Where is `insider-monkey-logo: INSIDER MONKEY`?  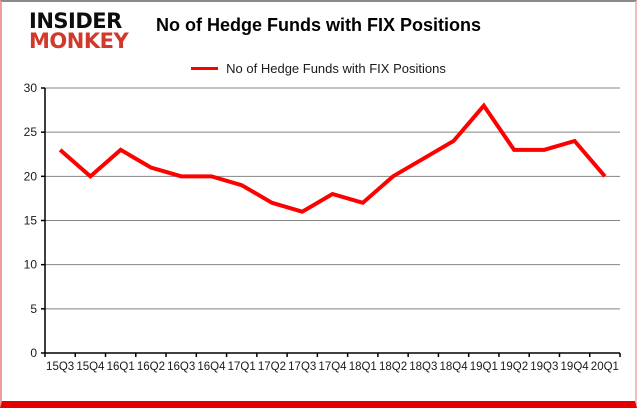 insider-monkey-logo: INSIDER MONKEY is located at coordinates (79, 31).